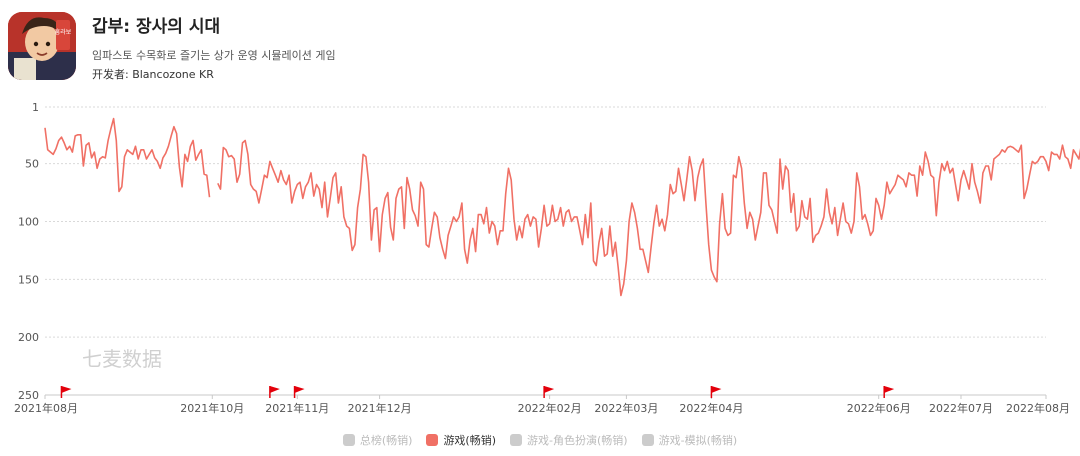  What do you see at coordinates (46, 408) in the screenshot?
I see `x-tick-label: 2021年08月` at bounding box center [46, 408].